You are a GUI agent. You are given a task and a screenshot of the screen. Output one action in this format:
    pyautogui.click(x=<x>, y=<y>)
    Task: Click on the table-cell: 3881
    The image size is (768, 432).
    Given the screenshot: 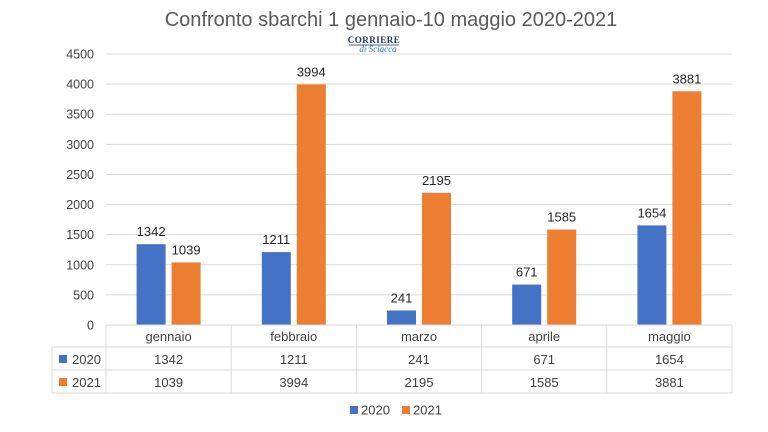 What is the action you would take?
    pyautogui.click(x=669, y=382)
    